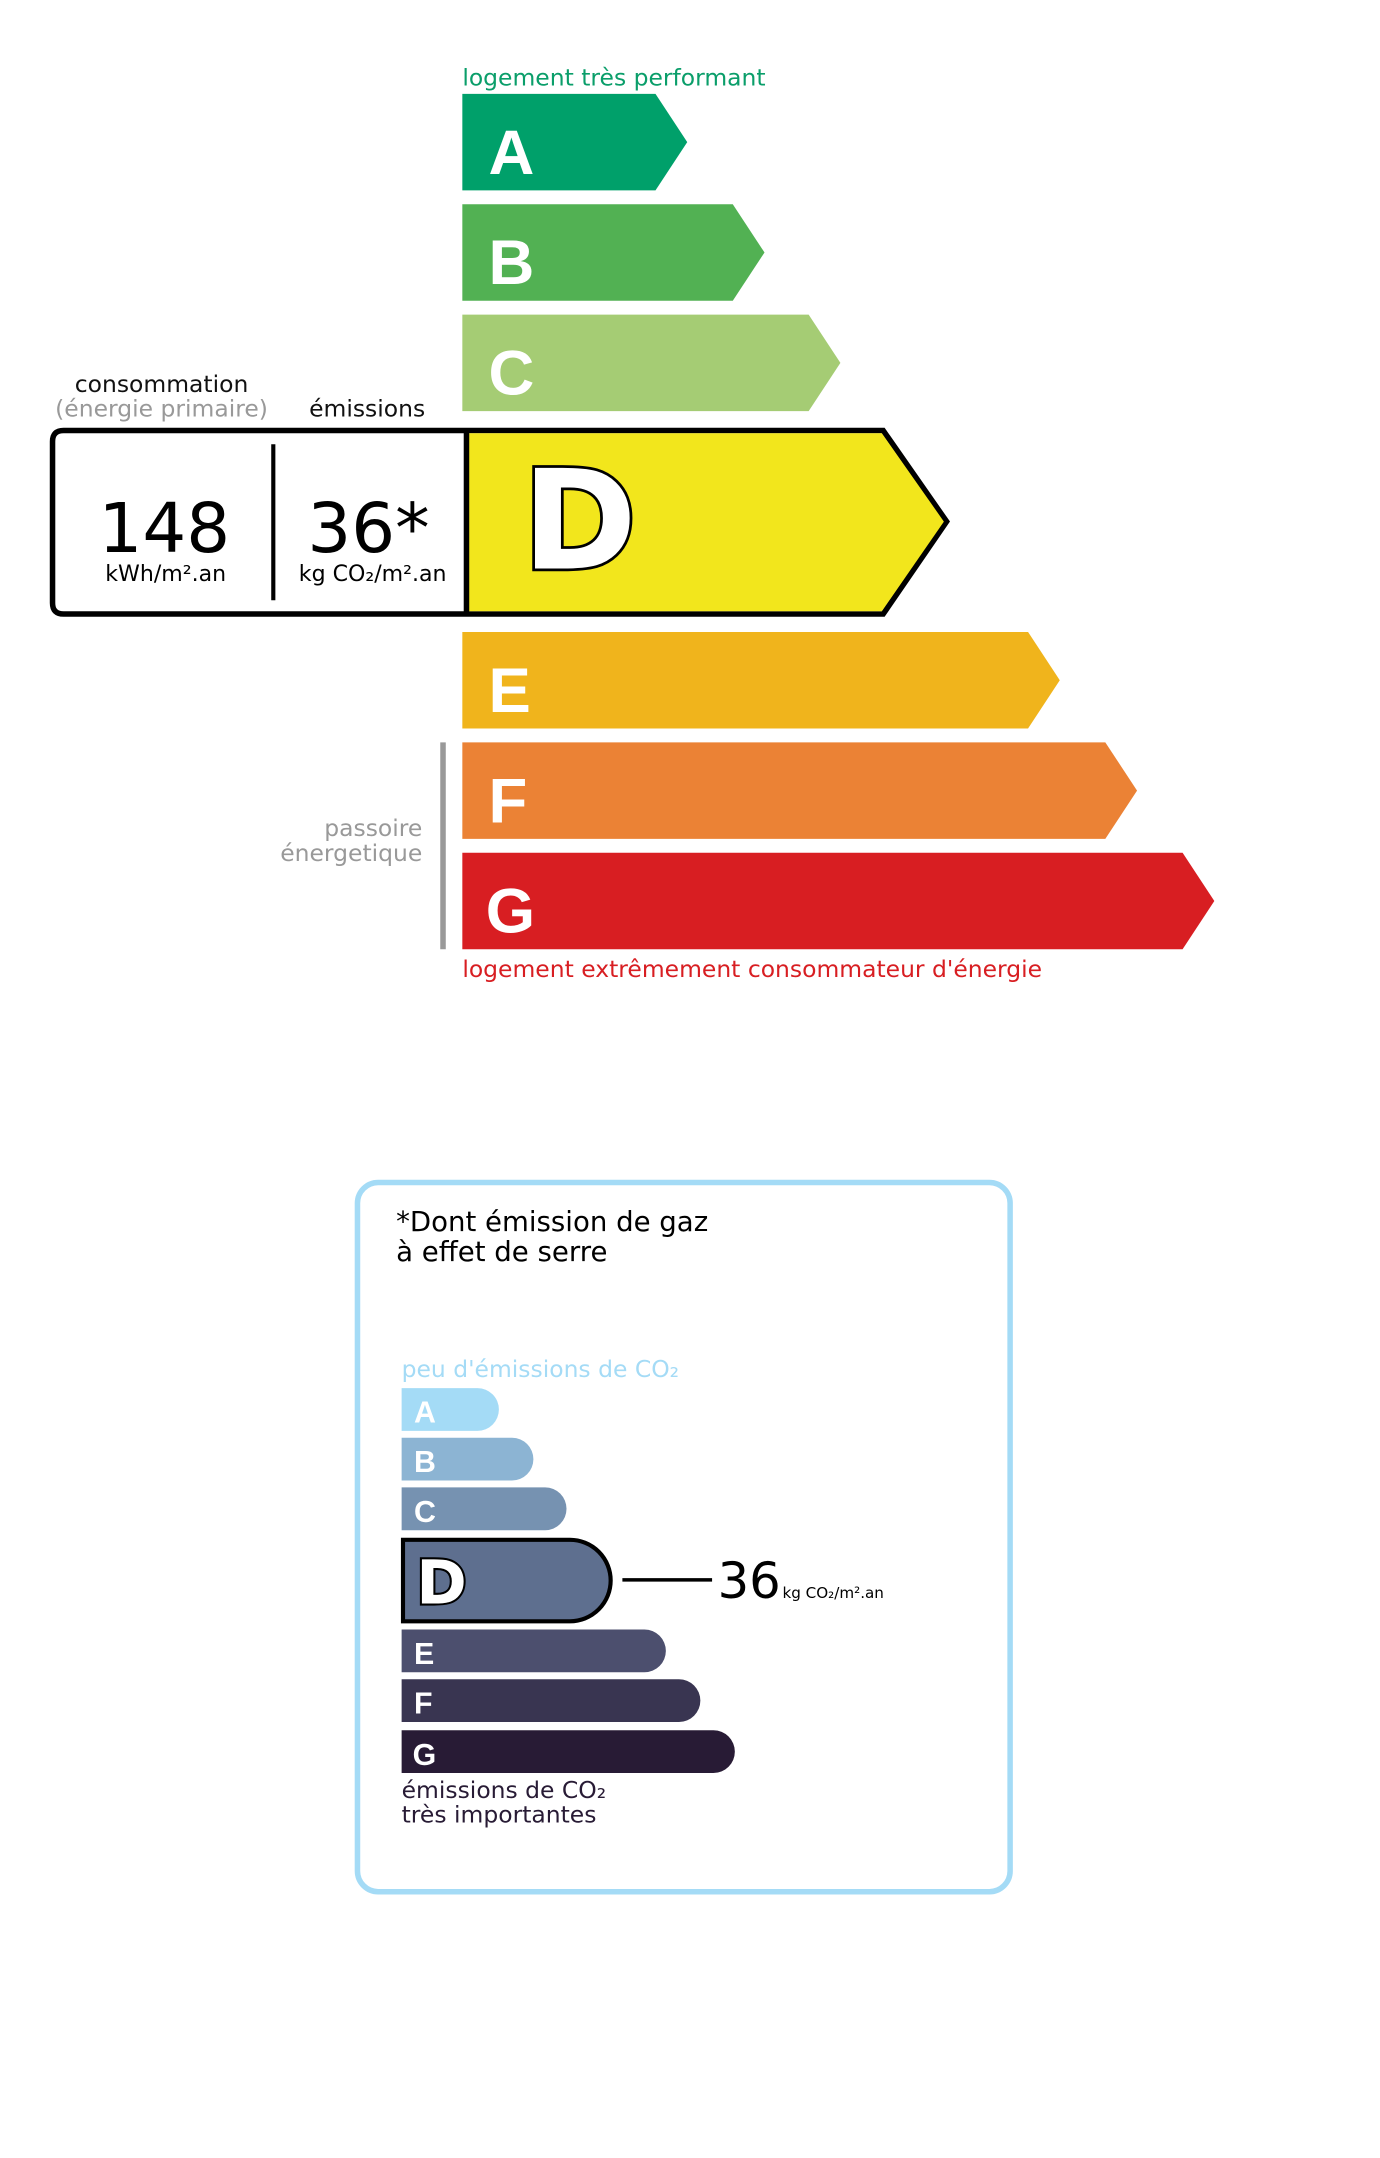 Image resolution: width=1380 pixels, height=2158 pixels. What do you see at coordinates (533, 1651) in the screenshot?
I see `ghg-class-e: E` at bounding box center [533, 1651].